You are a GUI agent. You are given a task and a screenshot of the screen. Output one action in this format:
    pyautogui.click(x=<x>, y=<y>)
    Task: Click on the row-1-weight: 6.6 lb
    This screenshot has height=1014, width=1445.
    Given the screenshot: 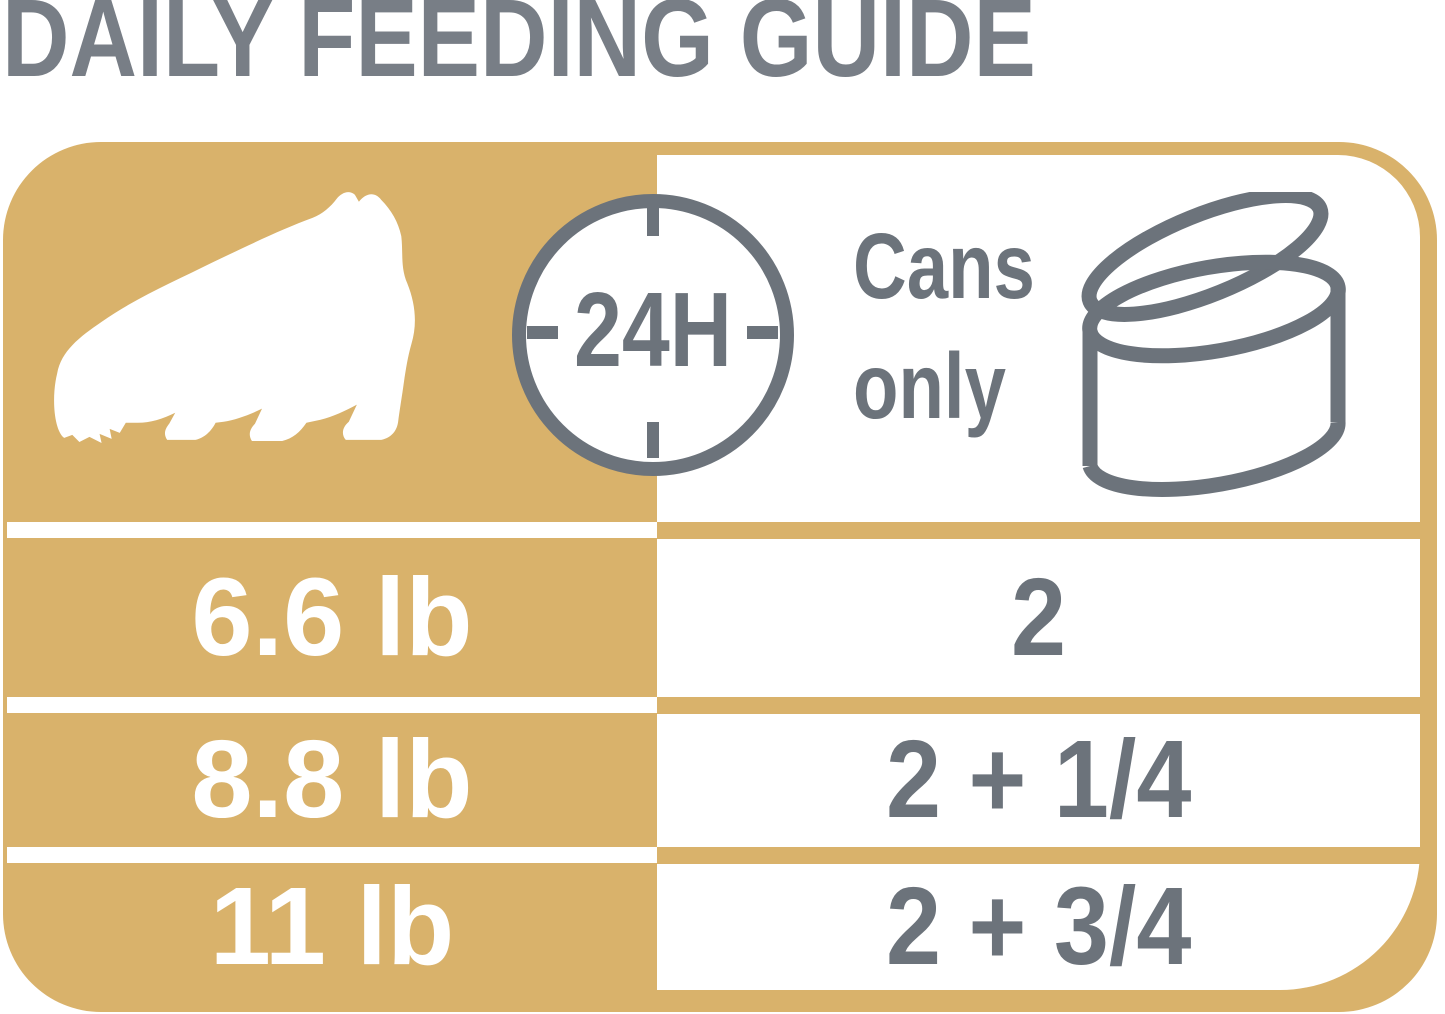 What is the action you would take?
    pyautogui.click(x=332, y=617)
    